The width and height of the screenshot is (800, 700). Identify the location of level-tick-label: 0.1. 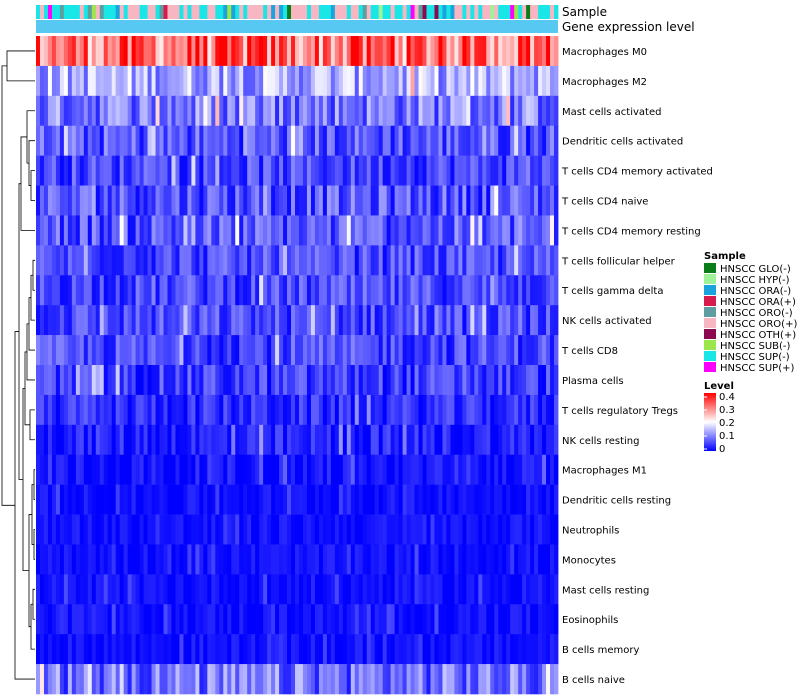
(727, 436).